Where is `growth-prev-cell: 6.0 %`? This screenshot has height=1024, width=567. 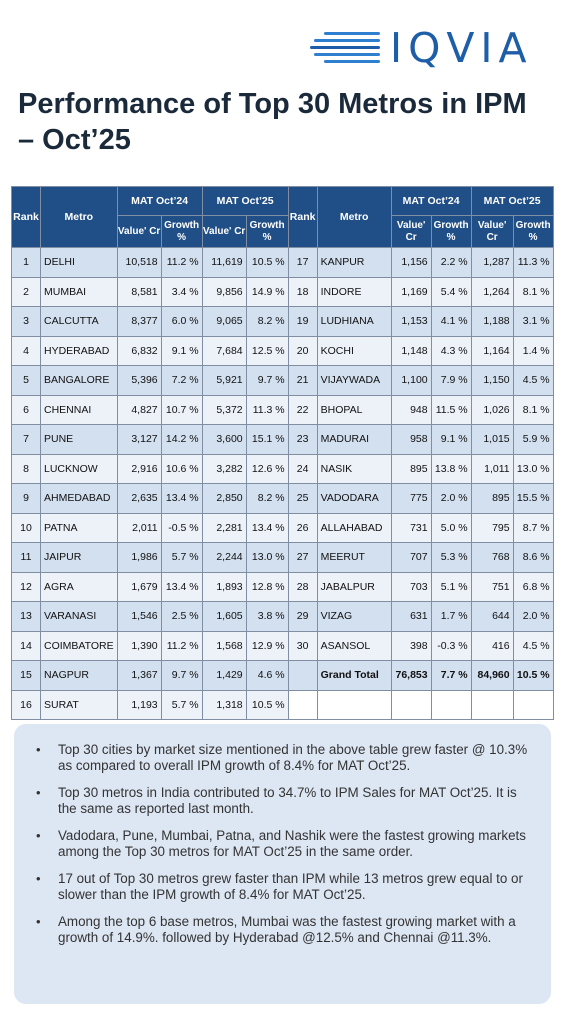
growth-prev-cell: 6.0 % is located at coordinates (181, 321).